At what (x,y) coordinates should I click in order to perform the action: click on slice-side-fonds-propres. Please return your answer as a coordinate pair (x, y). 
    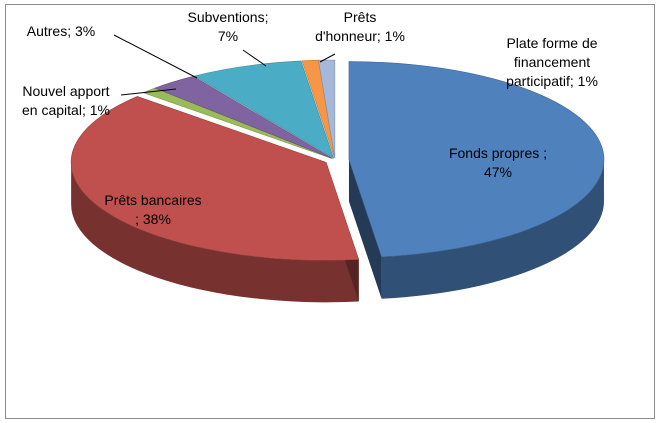
    Looking at the image, I should click on (492, 229).